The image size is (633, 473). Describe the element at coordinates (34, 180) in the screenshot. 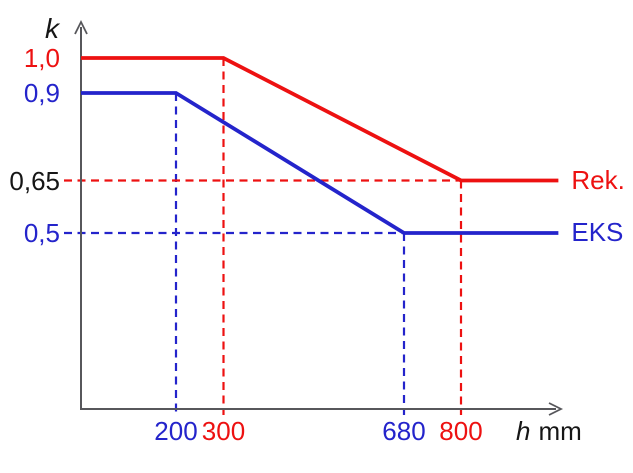

I see `y-tick-label-0-65: 0,65` at that location.